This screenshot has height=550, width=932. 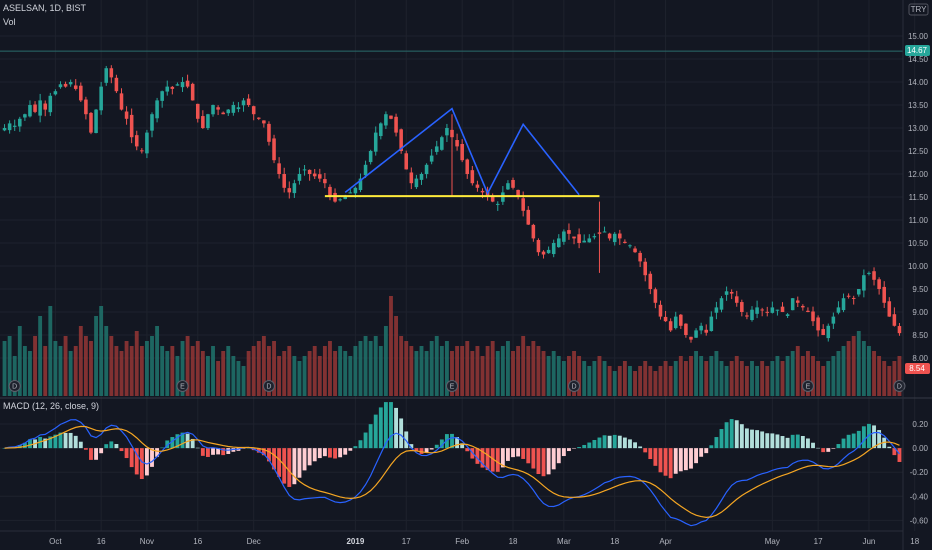 I want to click on macd-tick-label: 0.00, so click(x=920, y=448).